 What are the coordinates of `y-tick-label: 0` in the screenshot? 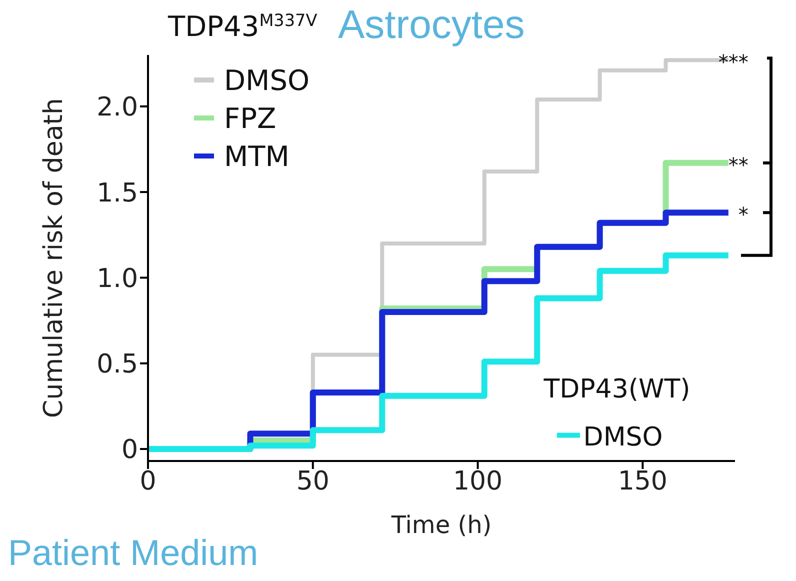 It's located at (129, 450).